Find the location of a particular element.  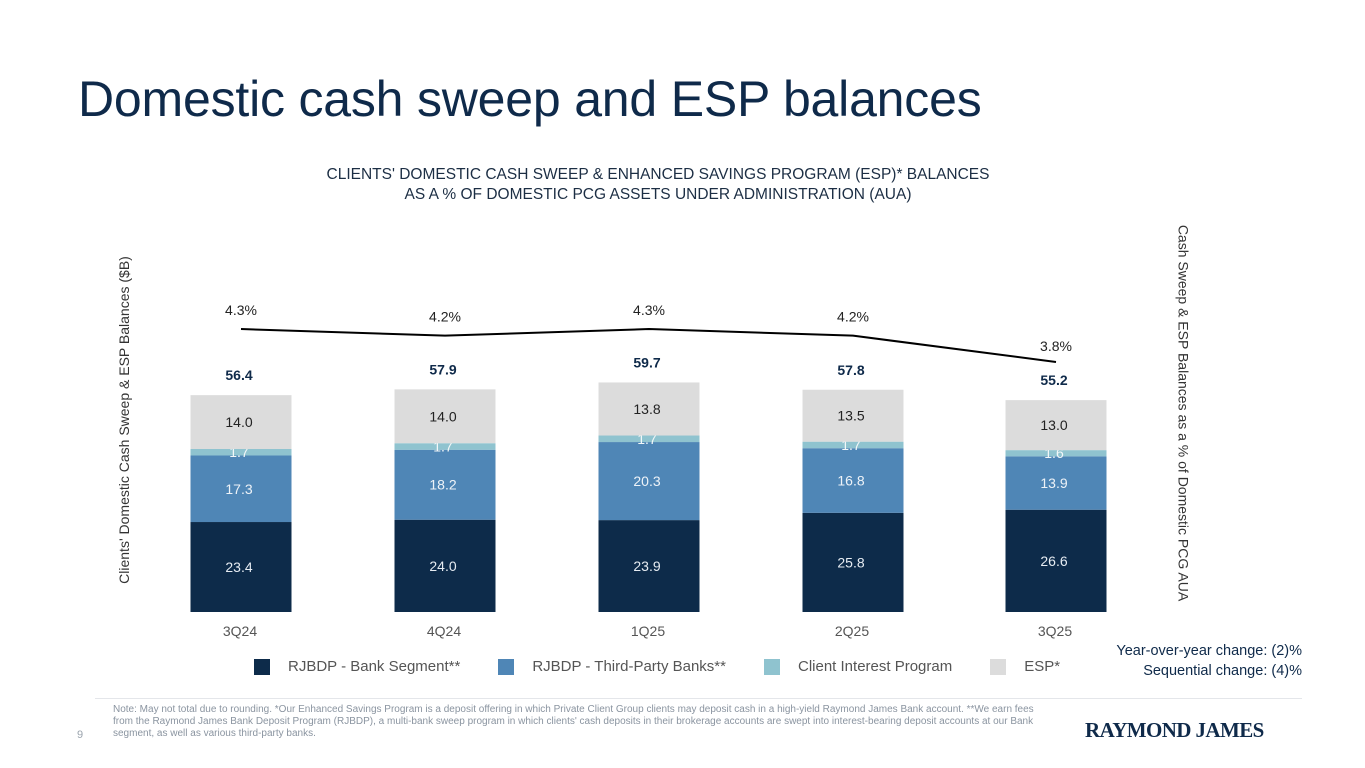

bar-label-3q25-series-0: 26.6 is located at coordinates (1053, 561).